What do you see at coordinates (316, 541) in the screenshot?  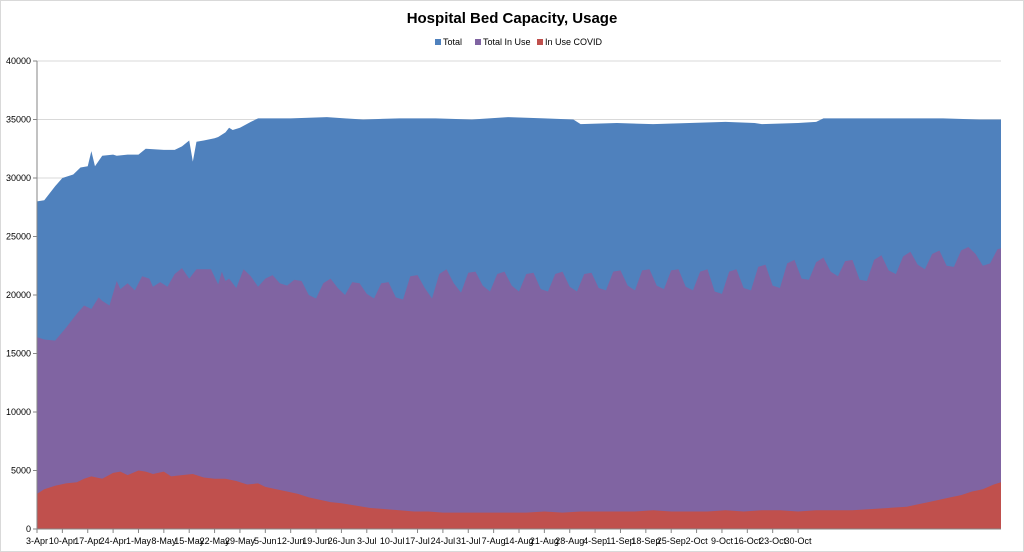 I see `x-tick-label: 19-Jun` at bounding box center [316, 541].